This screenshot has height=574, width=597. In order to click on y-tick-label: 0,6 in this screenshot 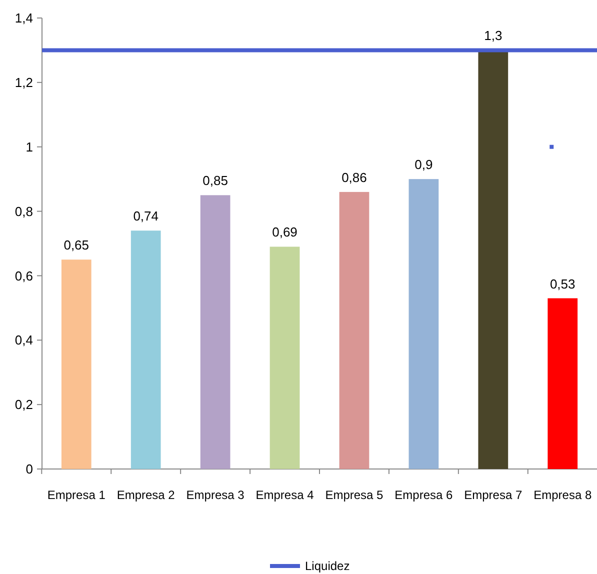, I will do `click(23, 276)`.